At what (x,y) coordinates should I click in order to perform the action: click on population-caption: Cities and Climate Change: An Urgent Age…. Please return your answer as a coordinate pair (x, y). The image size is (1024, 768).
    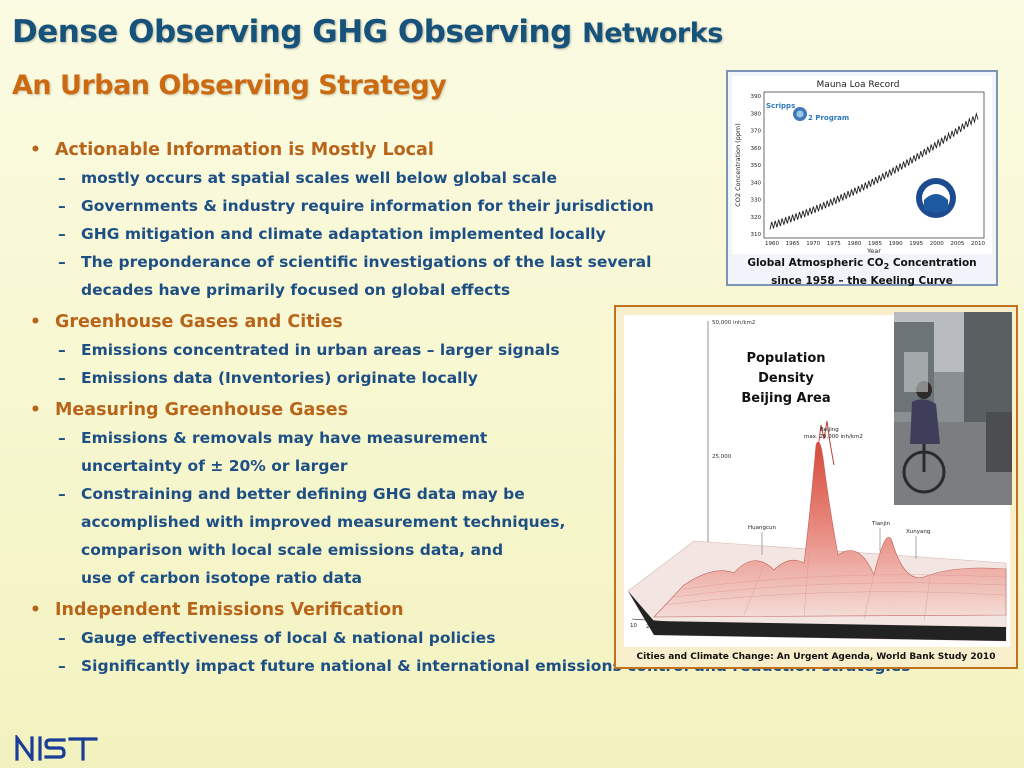
    Looking at the image, I should click on (816, 657).